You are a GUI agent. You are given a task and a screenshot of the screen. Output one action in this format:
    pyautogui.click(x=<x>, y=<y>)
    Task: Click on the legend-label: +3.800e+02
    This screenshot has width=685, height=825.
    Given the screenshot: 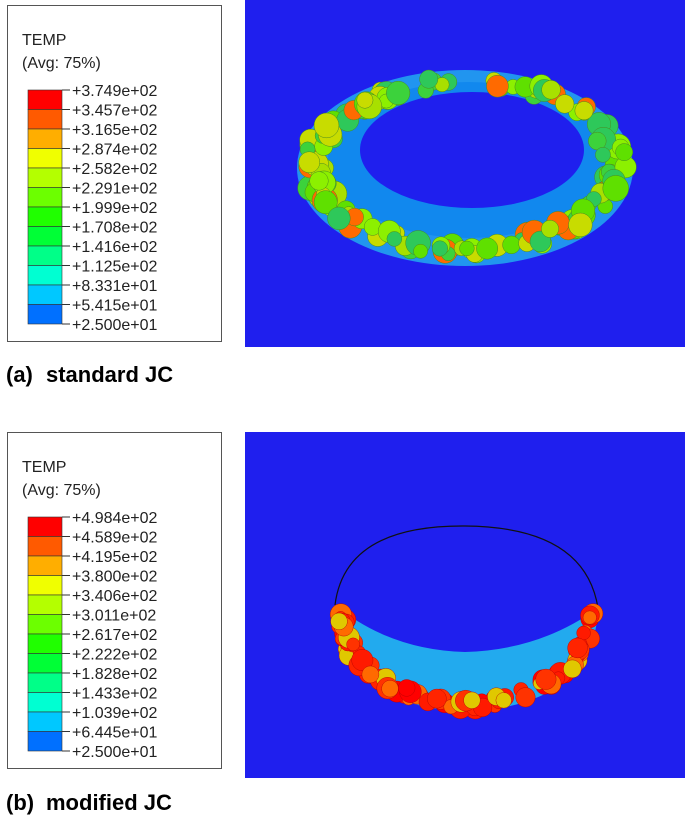 What is the action you would take?
    pyautogui.click(x=115, y=577)
    